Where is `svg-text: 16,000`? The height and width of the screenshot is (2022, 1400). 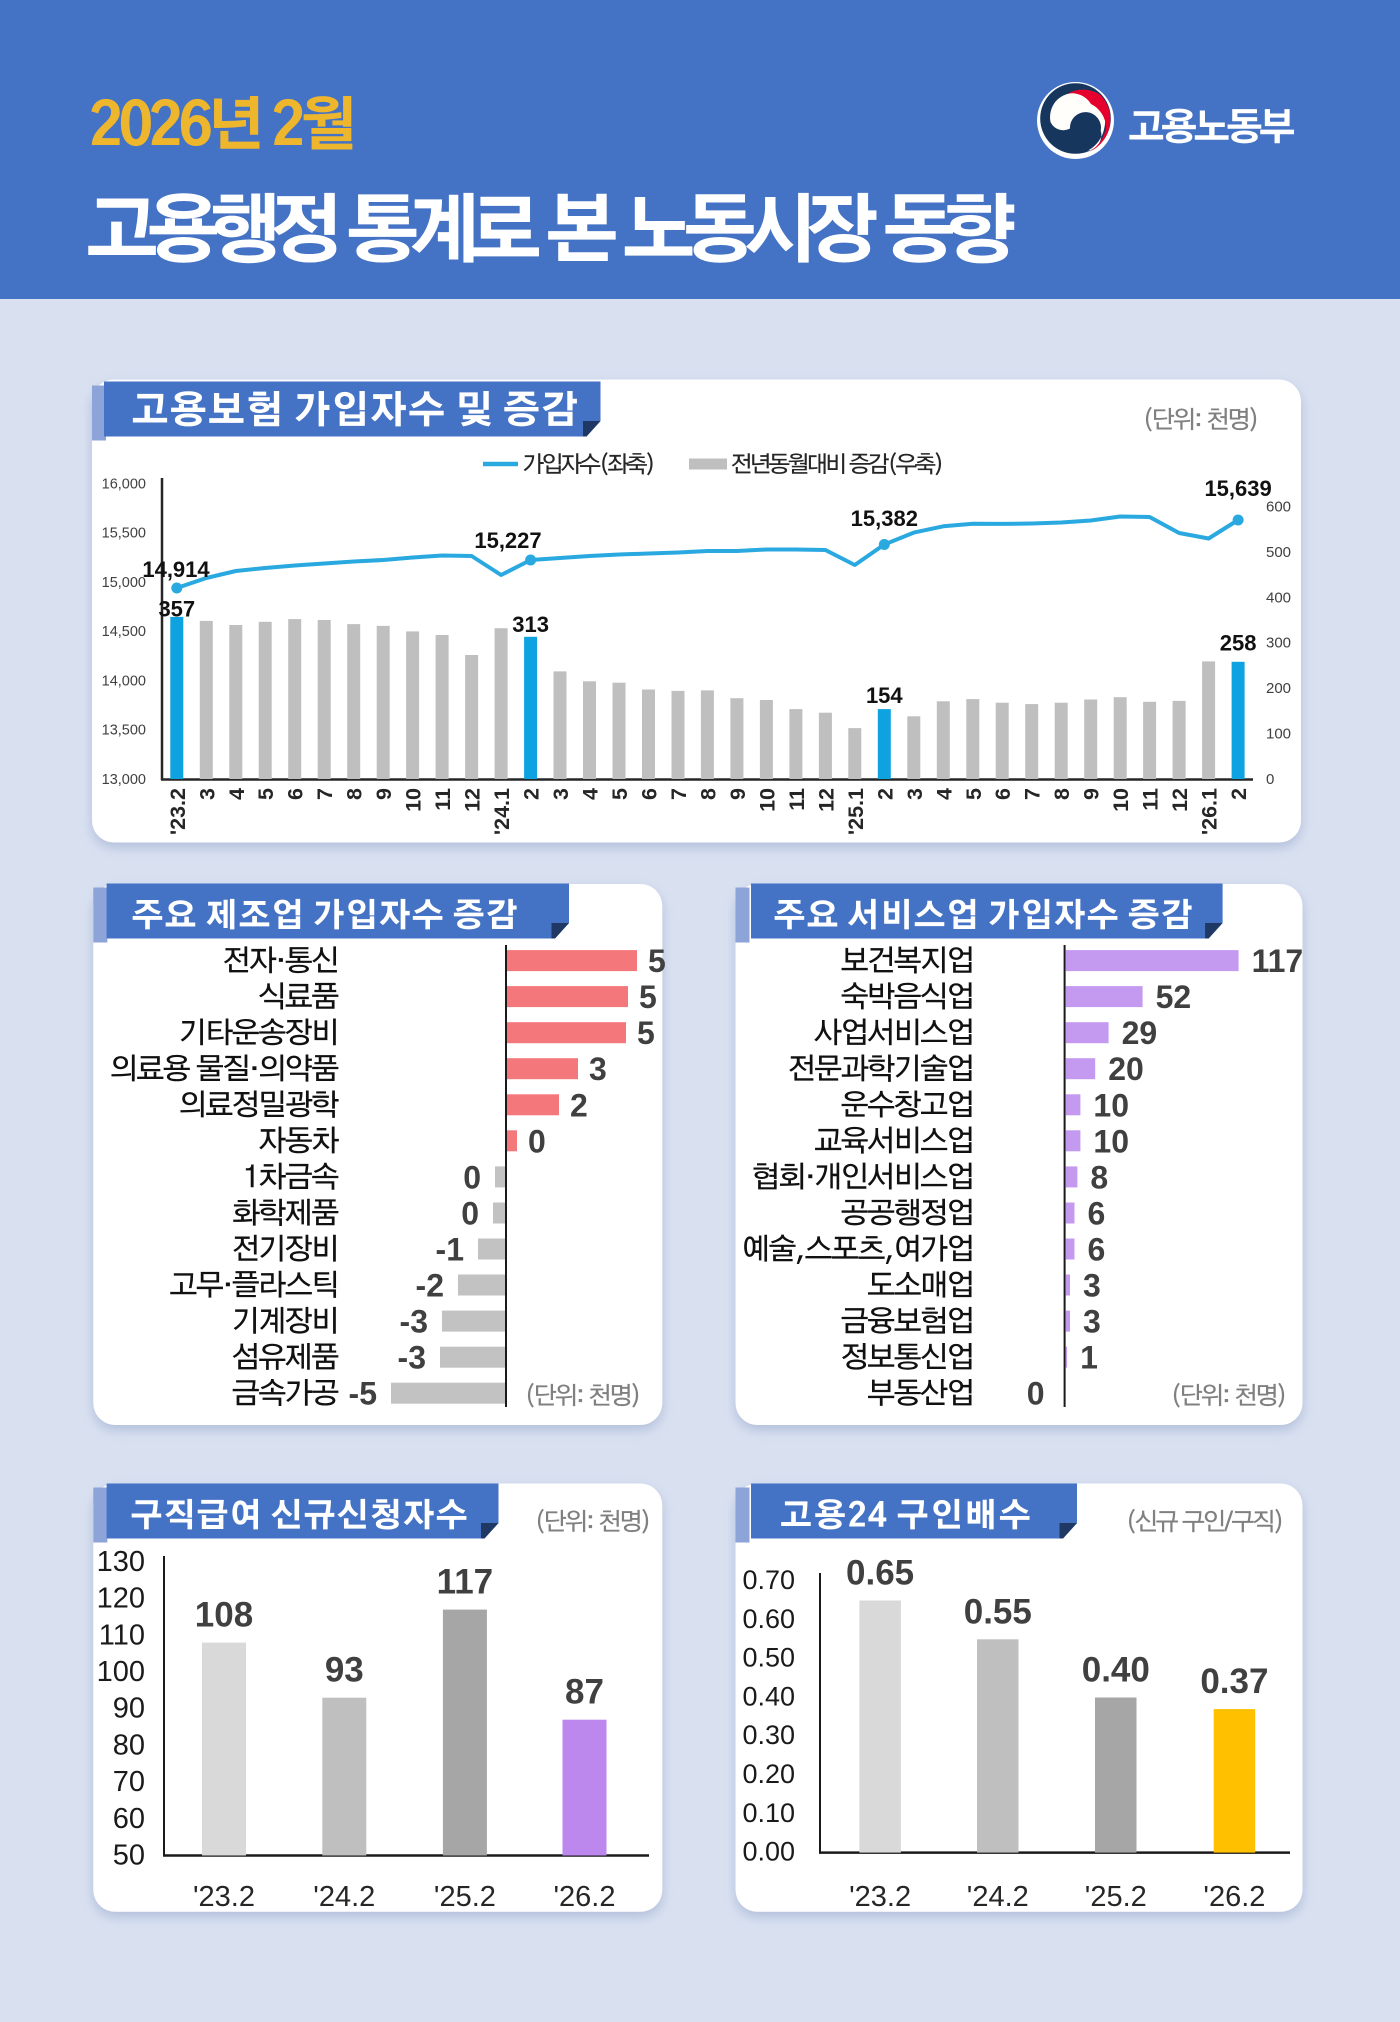
svg-text: 16,000 is located at coordinates (124, 484).